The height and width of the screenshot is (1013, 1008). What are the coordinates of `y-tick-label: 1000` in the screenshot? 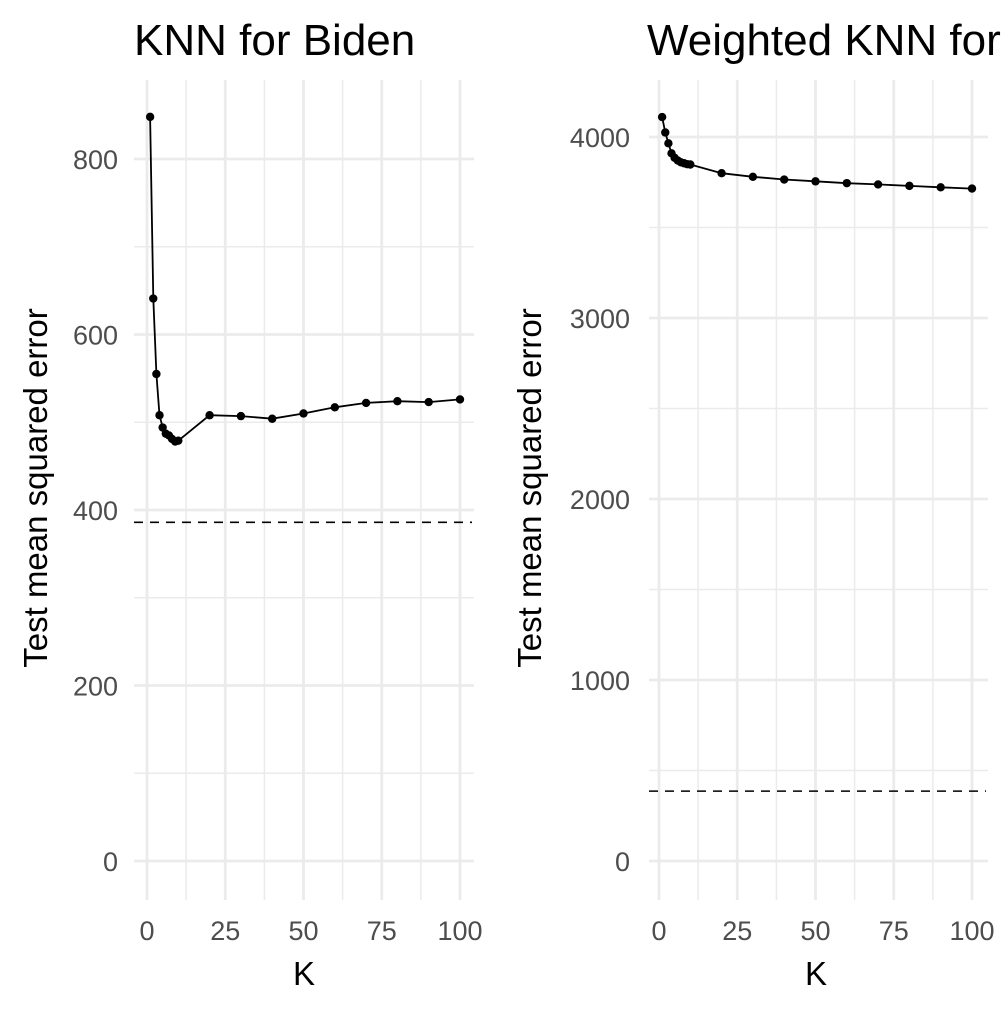 It's located at (600, 681).